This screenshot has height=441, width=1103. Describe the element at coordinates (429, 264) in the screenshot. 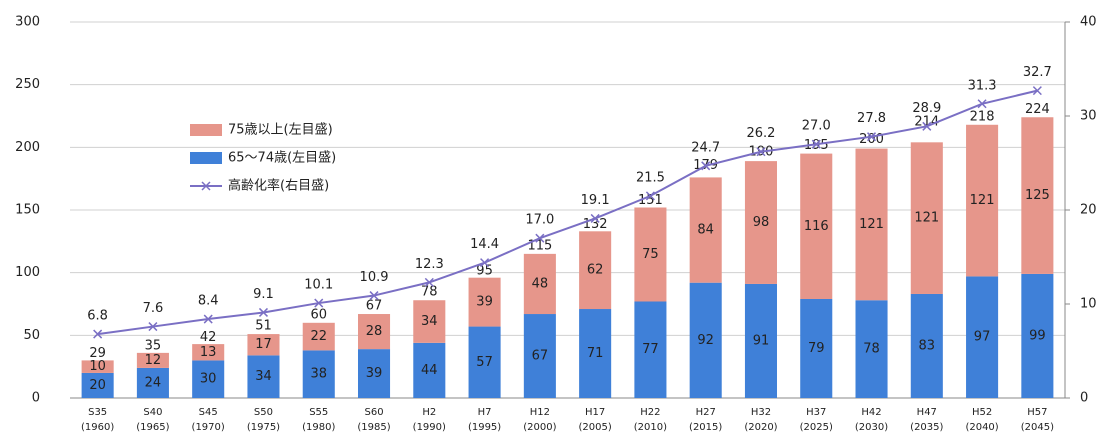

I see `line-value-label: 12.3` at that location.